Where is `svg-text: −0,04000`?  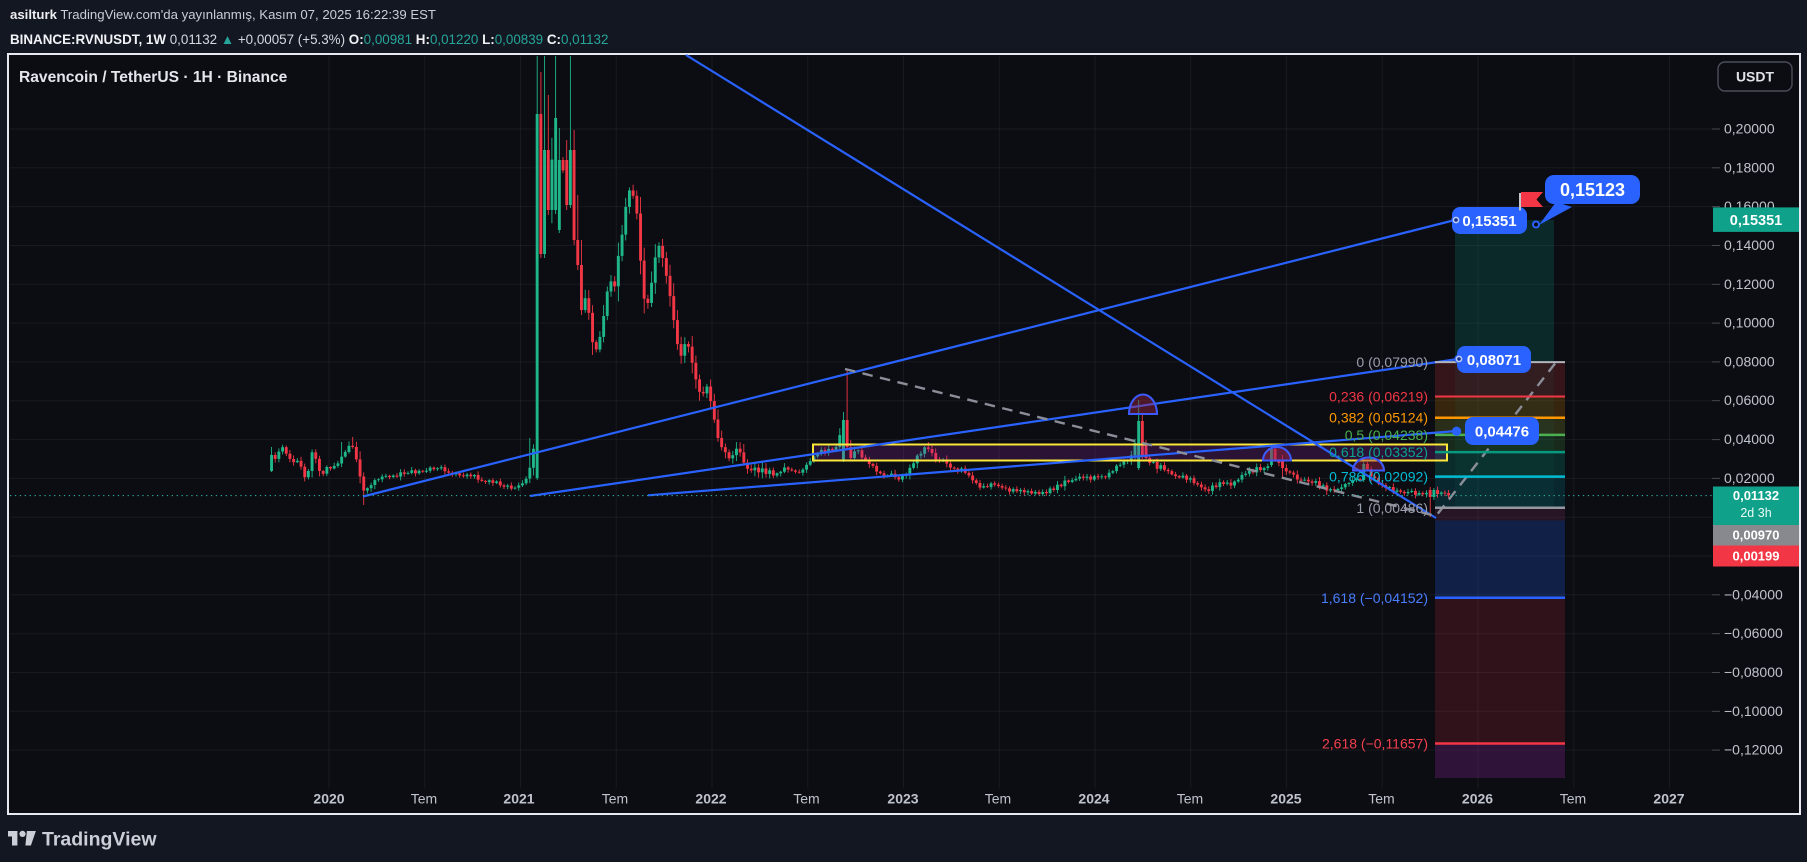 svg-text: −0,04000 is located at coordinates (1753, 594).